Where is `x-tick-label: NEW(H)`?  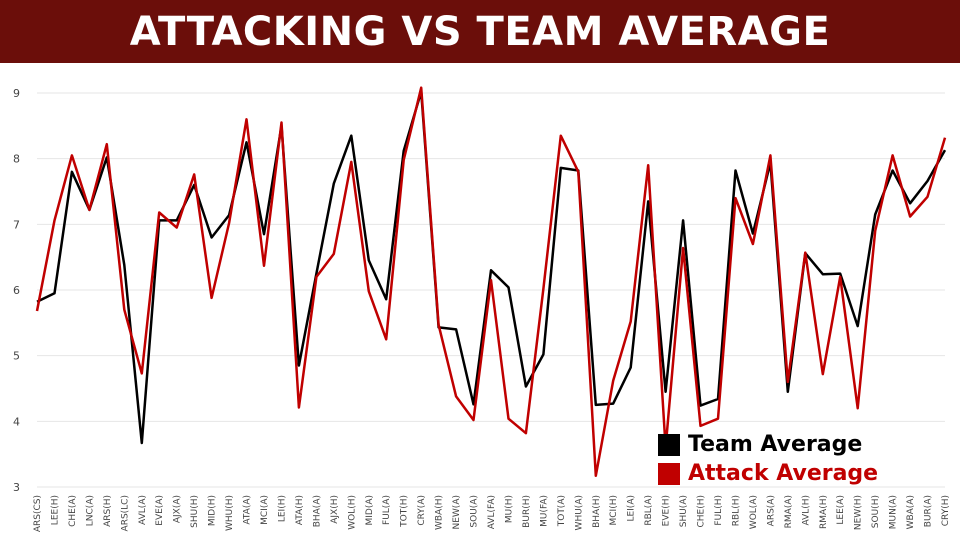 x-tick-label: NEW(H) is located at coordinates (859, 512).